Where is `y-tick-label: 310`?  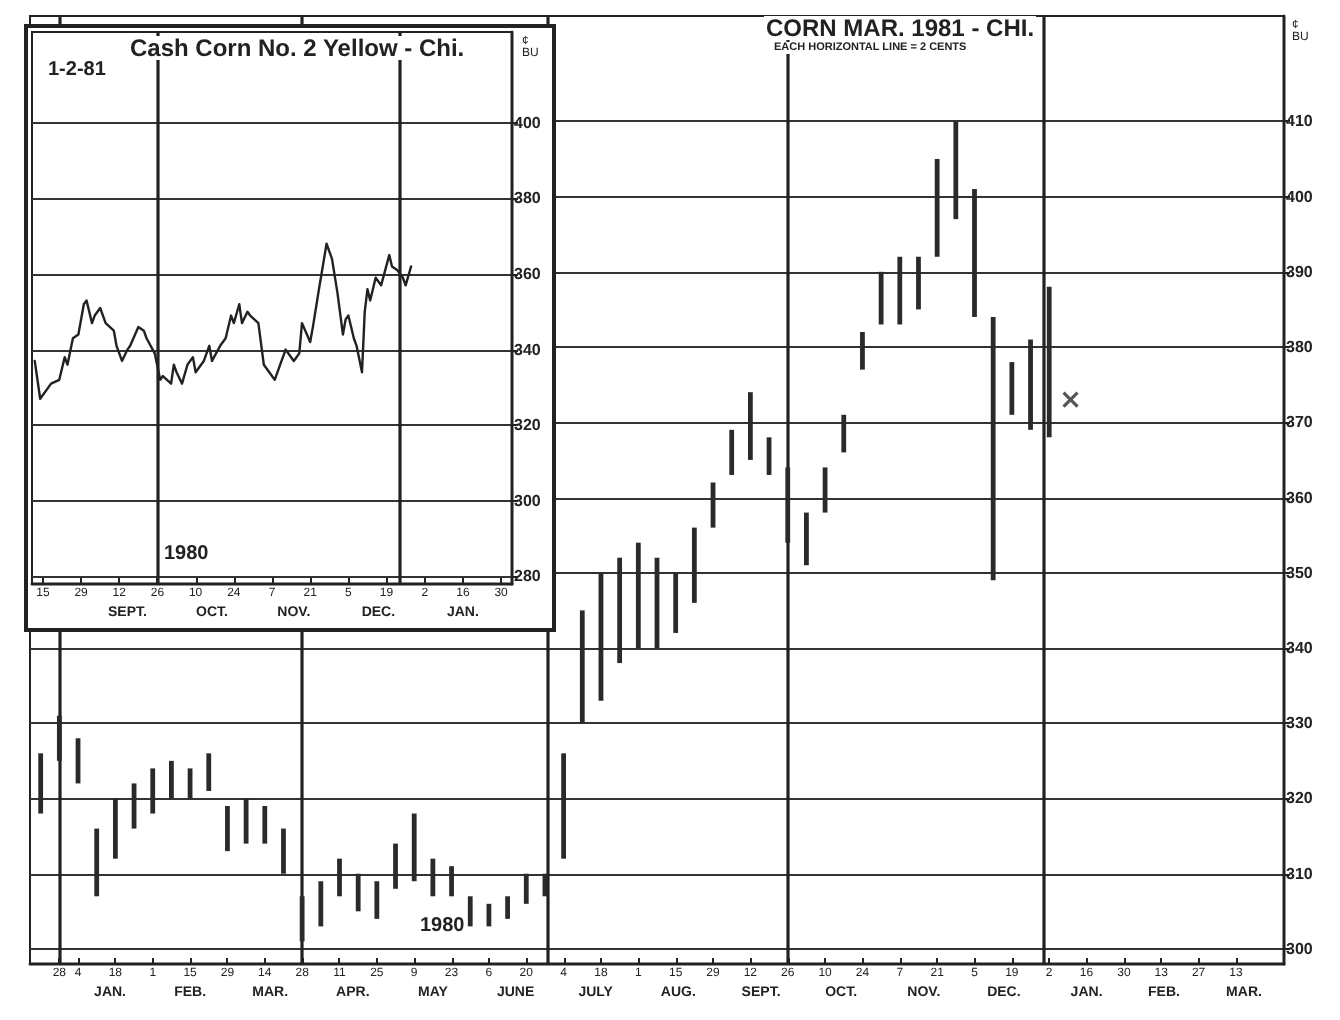 y-tick-label: 310 is located at coordinates (1300, 873).